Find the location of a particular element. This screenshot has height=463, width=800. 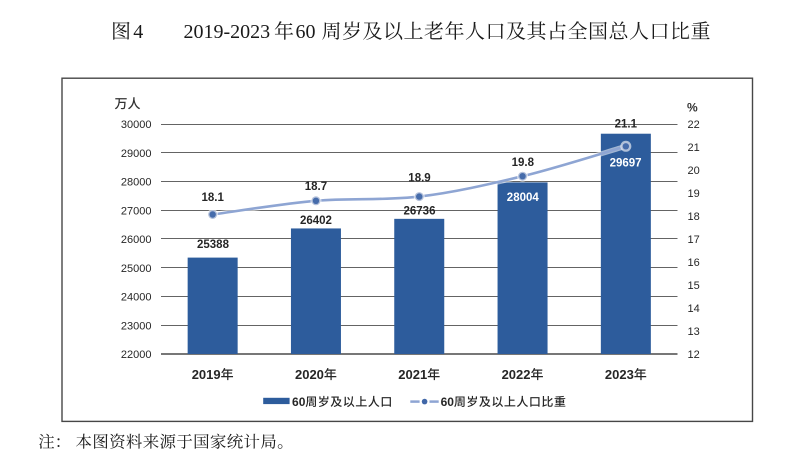

svg-text: 15 is located at coordinates (694, 286).